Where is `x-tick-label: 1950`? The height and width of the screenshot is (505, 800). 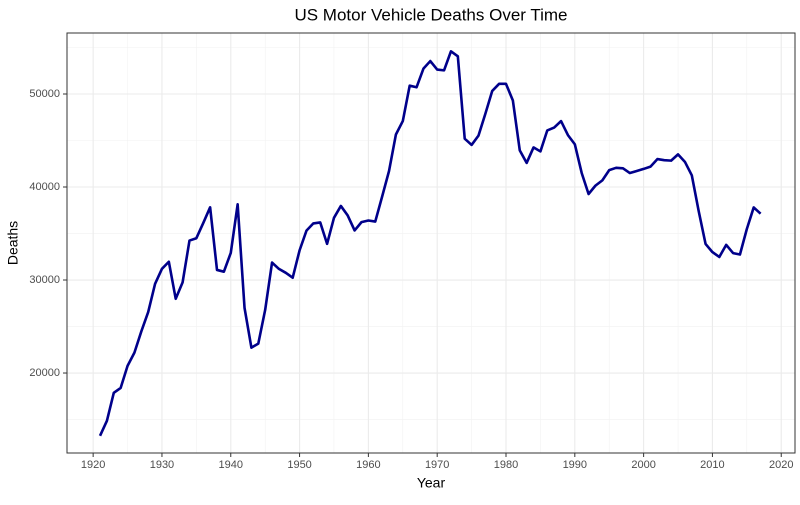 x-tick-label: 1950 is located at coordinates (299, 465).